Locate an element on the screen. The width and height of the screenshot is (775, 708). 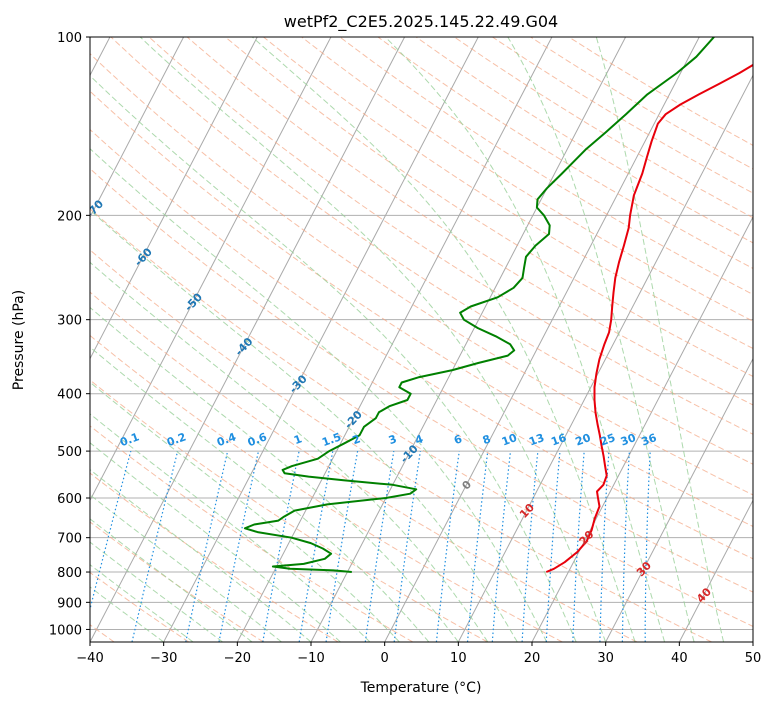
isotherm-label: 10 is located at coordinates (527, 511).